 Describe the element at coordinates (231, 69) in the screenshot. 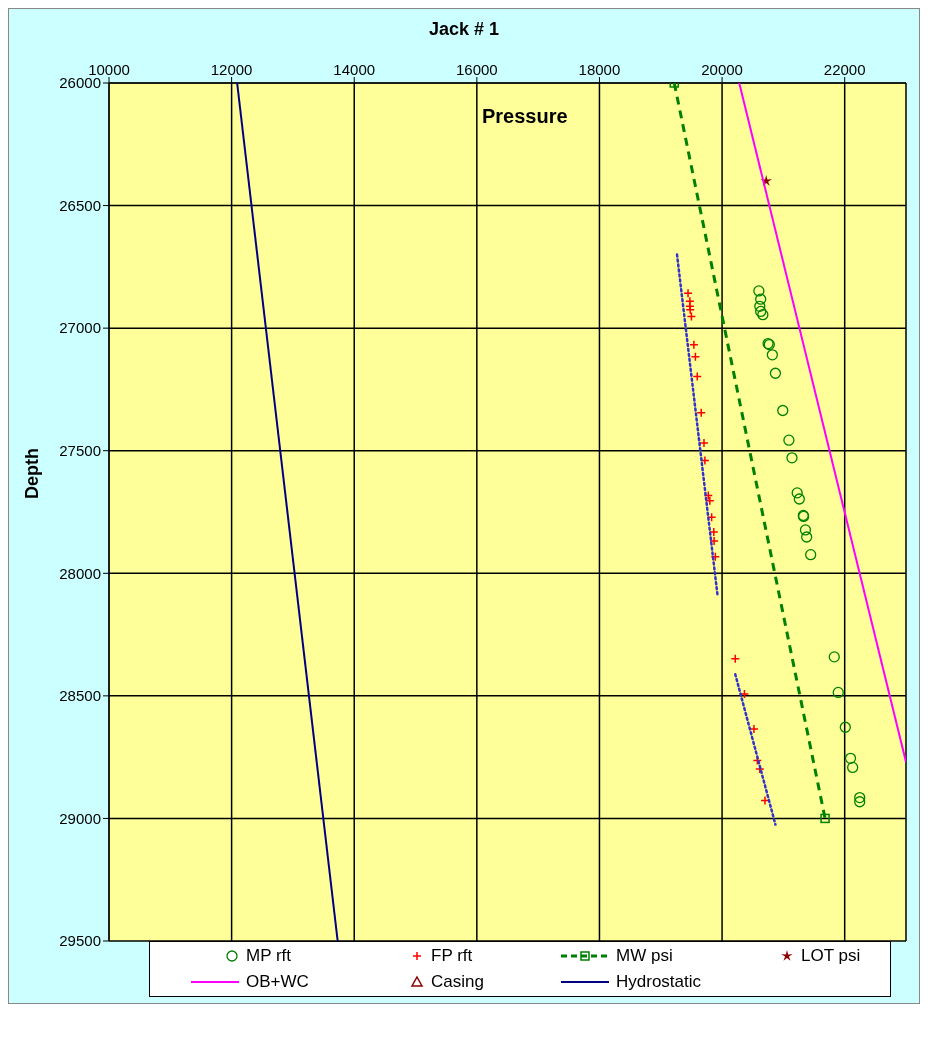

I see `x-tick-label: 12000` at that location.